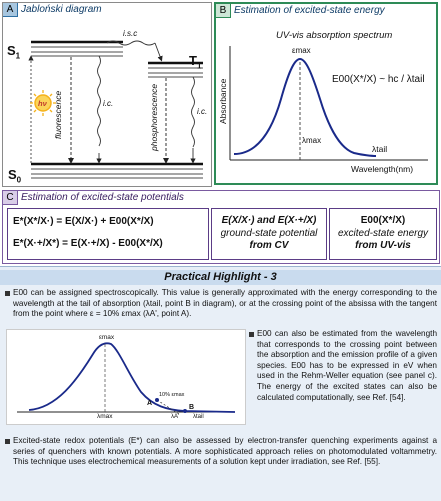 The height and width of the screenshot is (501, 441). What do you see at coordinates (77, 48) in the screenshot?
I see `s1-levels` at bounding box center [77, 48].